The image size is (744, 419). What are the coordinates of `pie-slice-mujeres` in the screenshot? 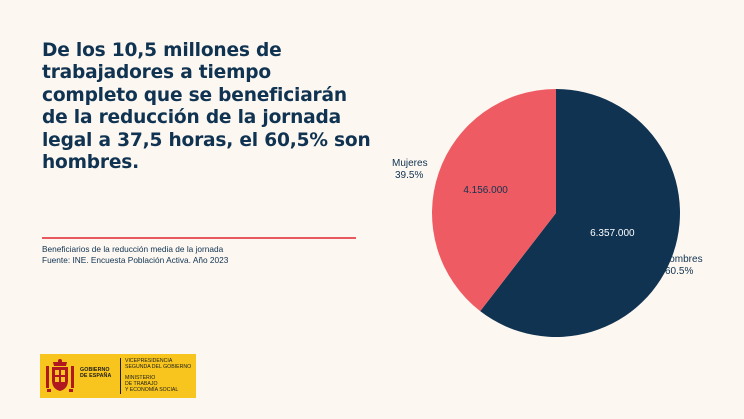 It's located at (494, 200).